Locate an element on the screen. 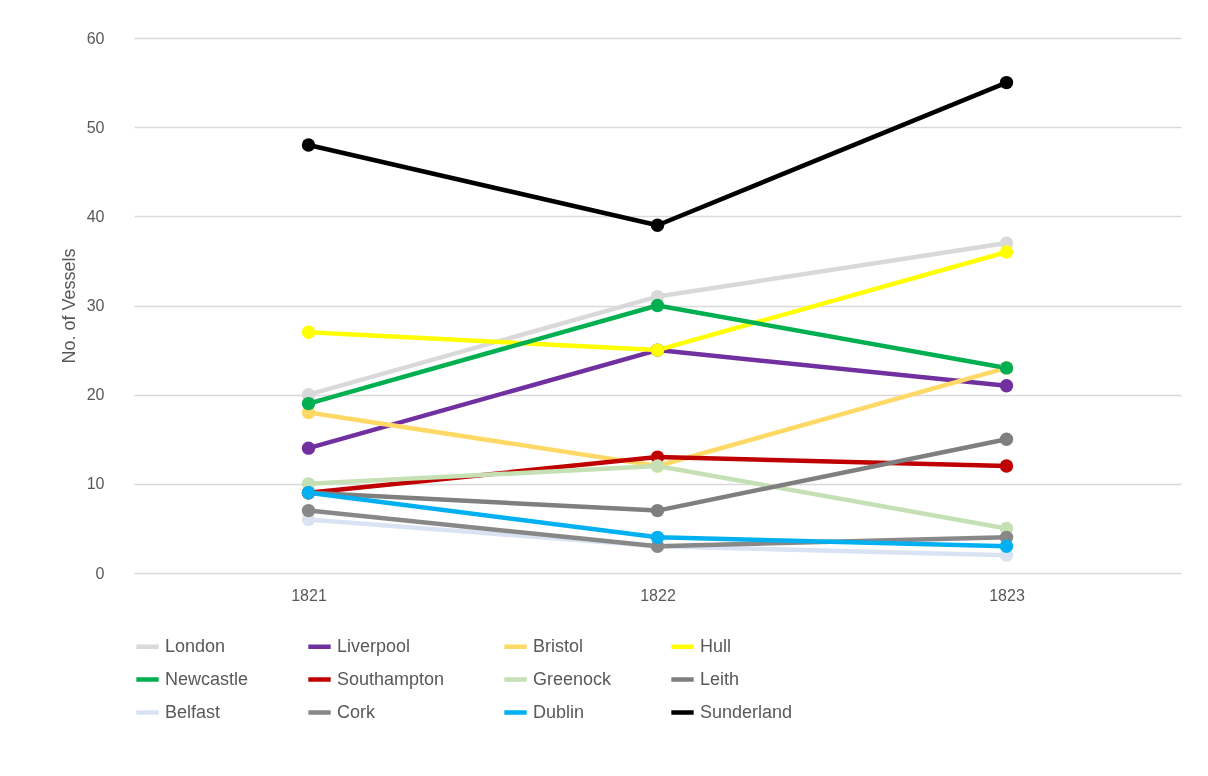 The width and height of the screenshot is (1208, 776). legend-label: Newcastle is located at coordinates (207, 678).